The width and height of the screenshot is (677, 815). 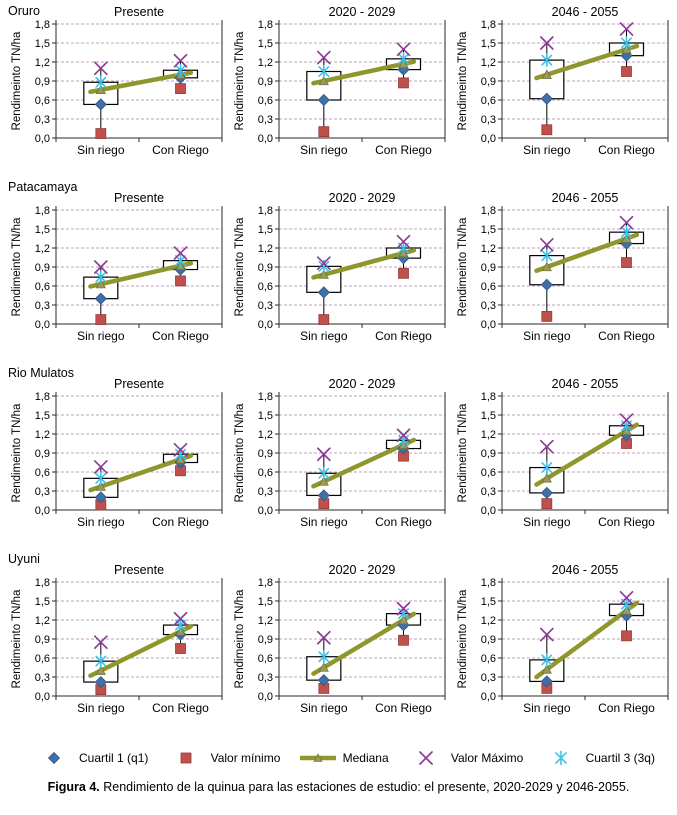 What do you see at coordinates (180, 73) in the screenshot?
I see `markers-con-riego` at bounding box center [180, 73].